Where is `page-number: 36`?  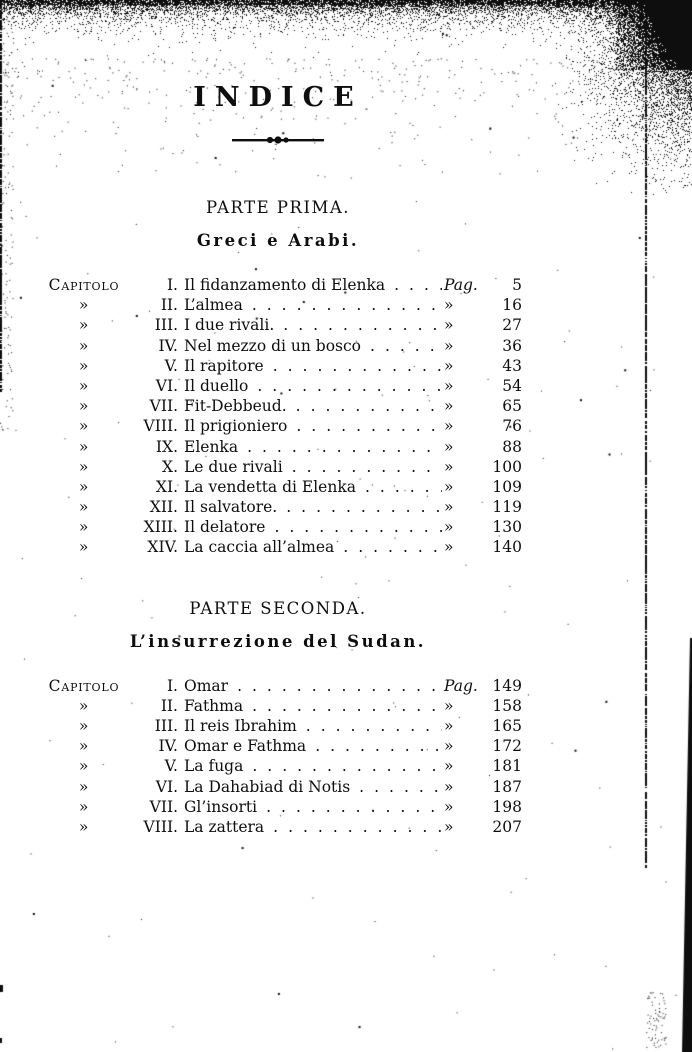 page-number: 36 is located at coordinates (512, 345).